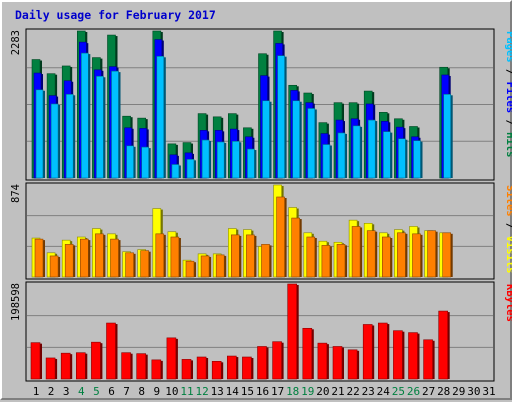 The image size is (512, 402). What do you see at coordinates (81, 391) in the screenshot?
I see `x-tick-label-day-4: 4` at bounding box center [81, 391].